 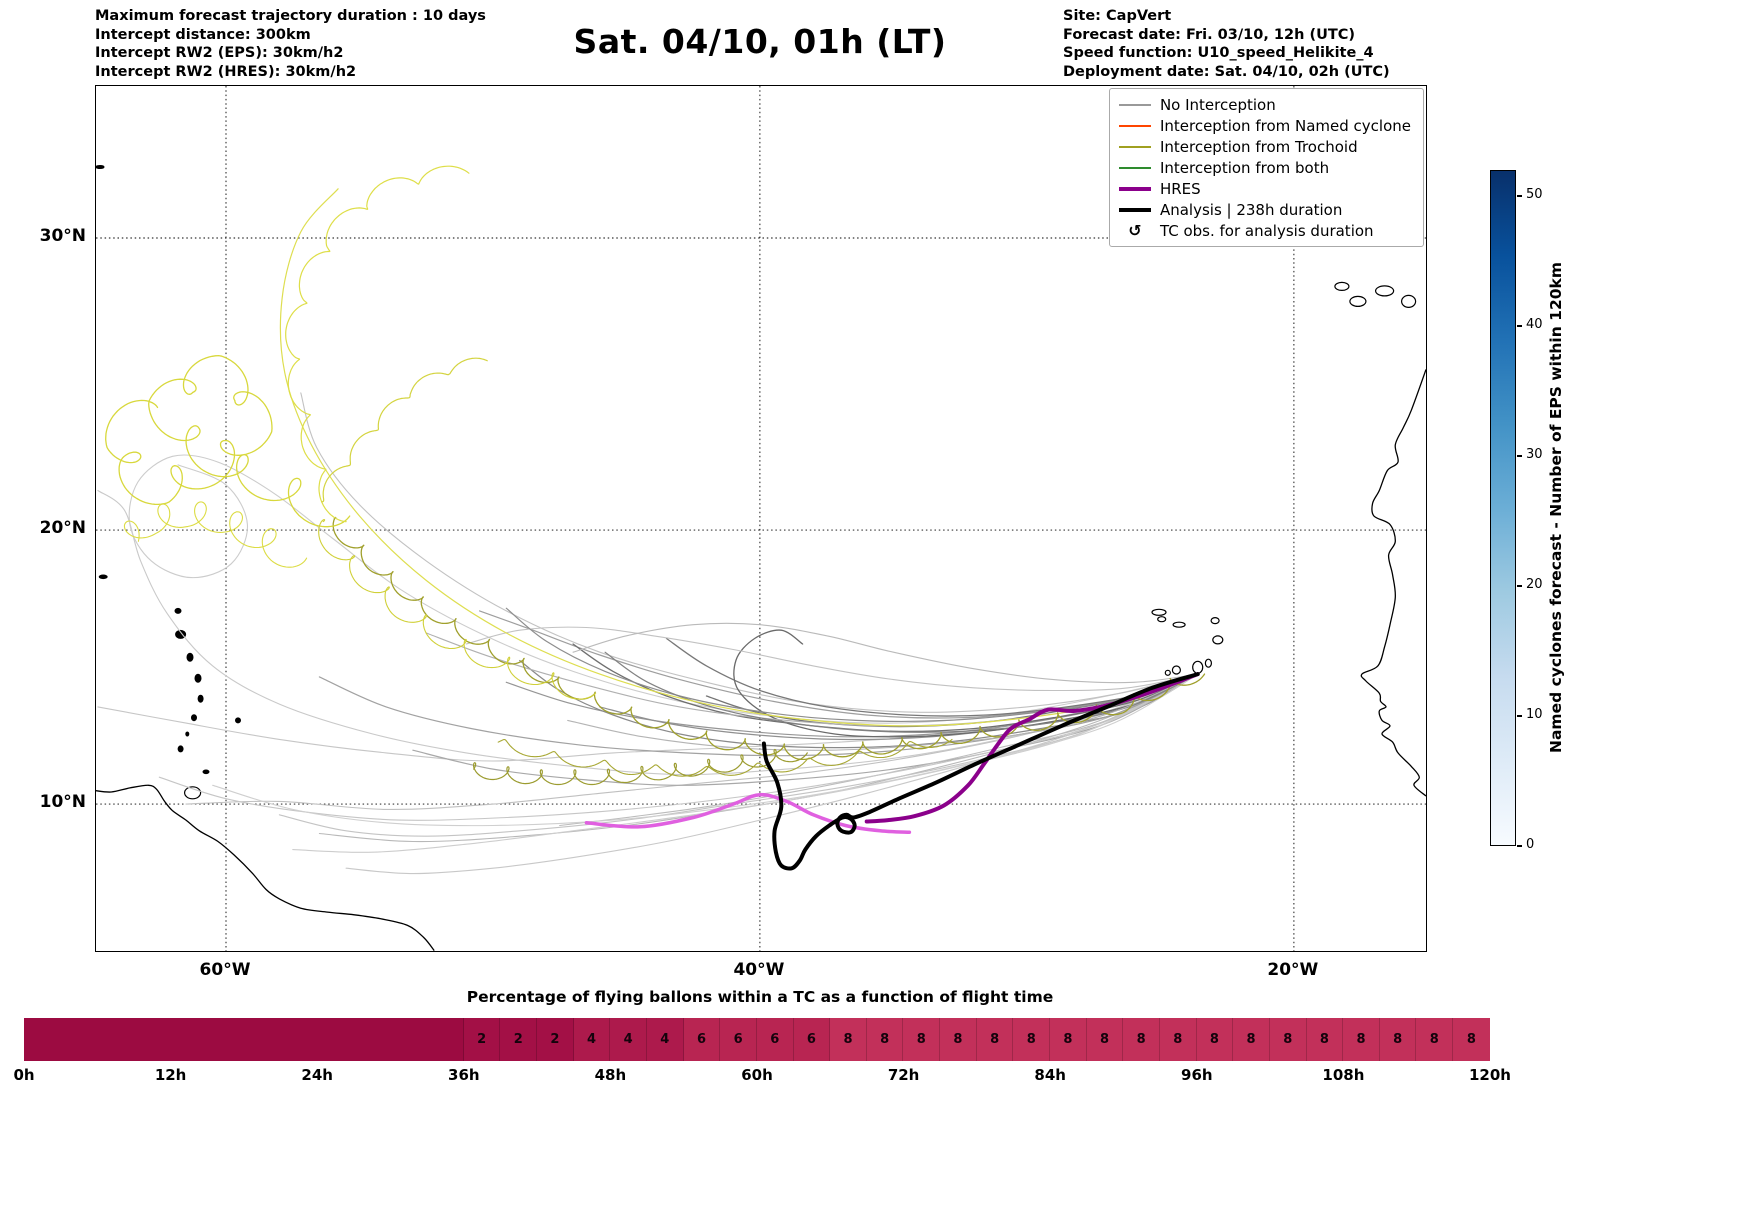 What do you see at coordinates (1258, 146) in the screenshot?
I see `legend-label: Interception from Trochoid` at bounding box center [1258, 146].